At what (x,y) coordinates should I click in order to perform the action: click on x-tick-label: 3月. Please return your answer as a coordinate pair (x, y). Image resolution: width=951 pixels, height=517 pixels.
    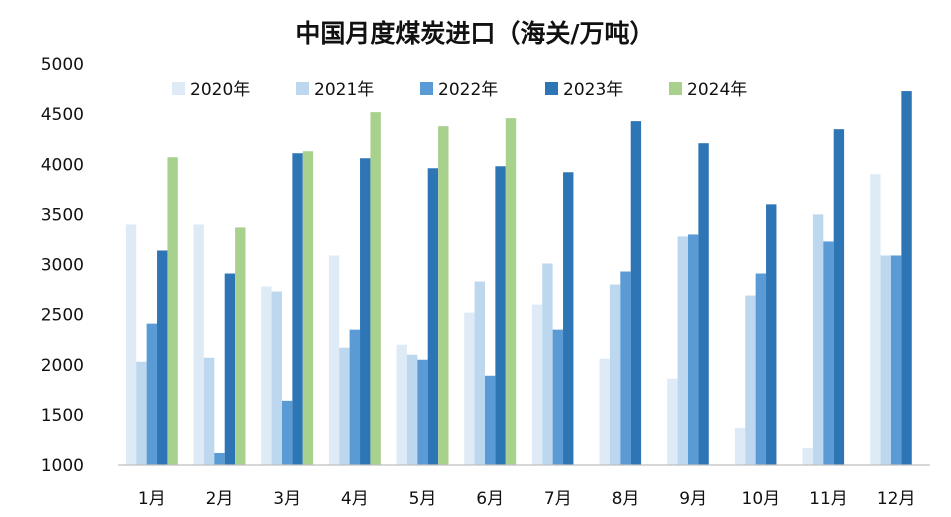
    Looking at the image, I should click on (287, 499).